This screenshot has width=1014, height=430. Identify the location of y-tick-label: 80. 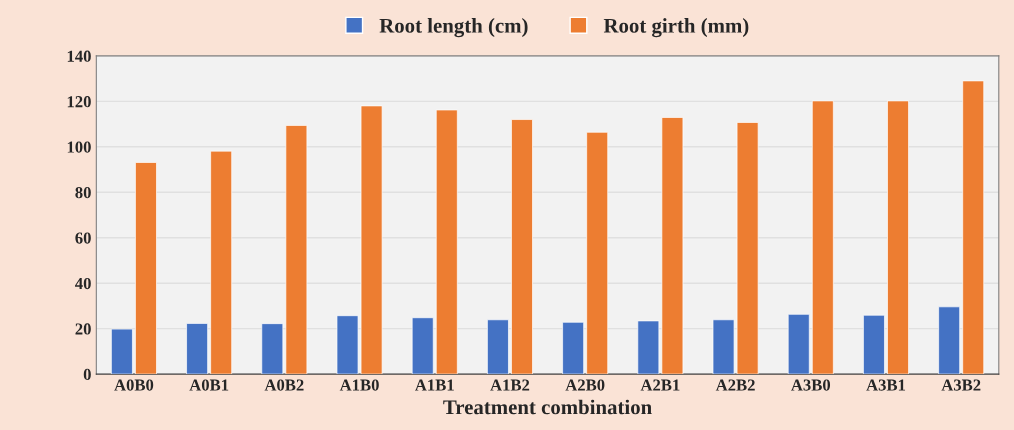
(83, 192).